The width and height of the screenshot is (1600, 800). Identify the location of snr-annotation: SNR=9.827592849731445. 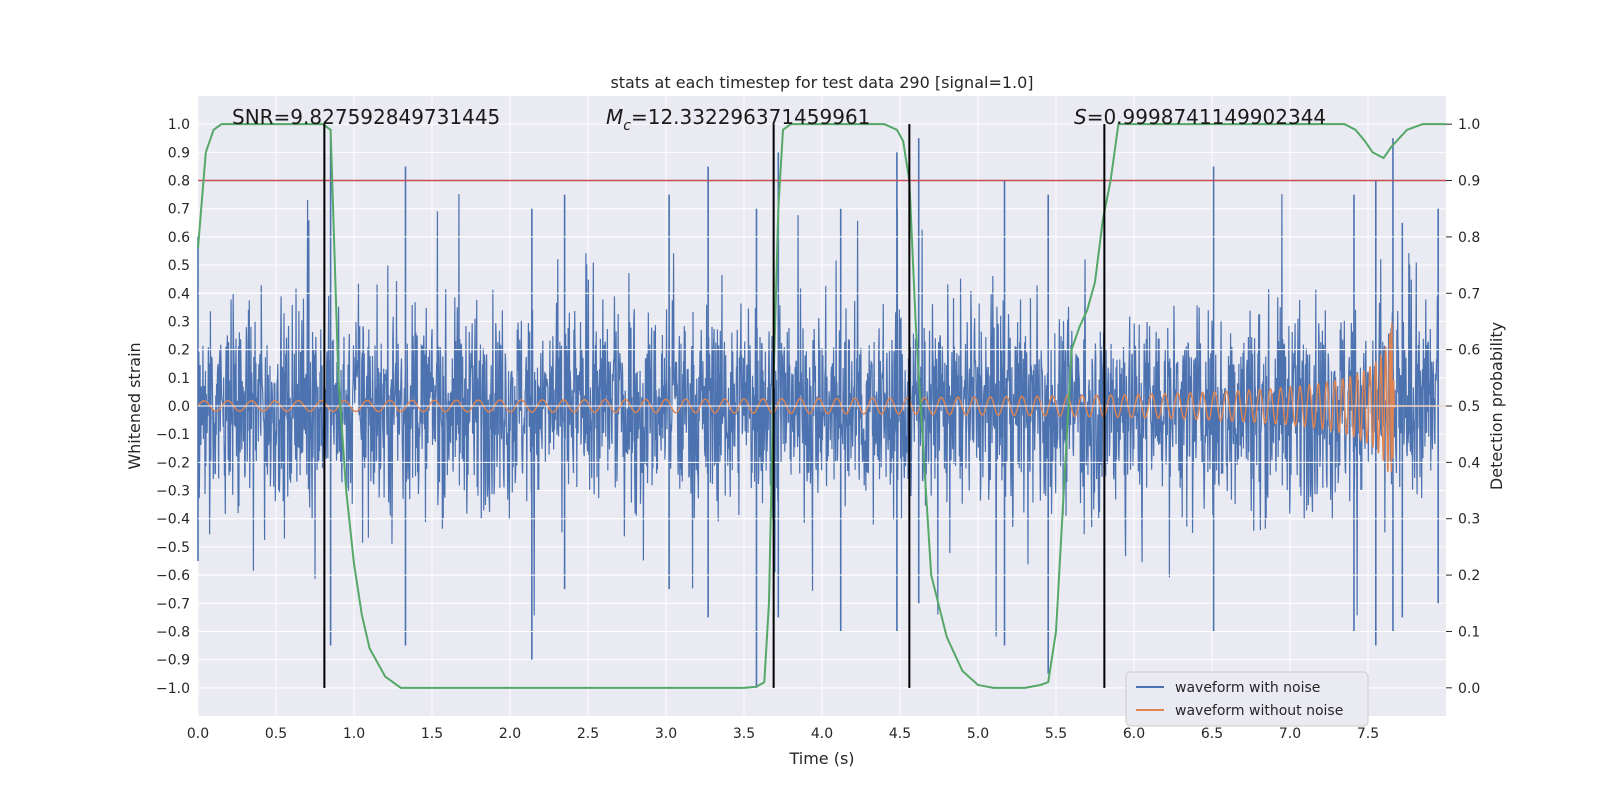
(366, 117).